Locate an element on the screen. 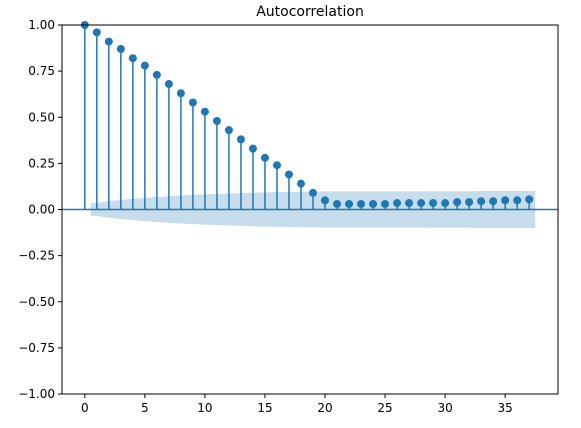  x-tick-label: 25 is located at coordinates (384, 408).